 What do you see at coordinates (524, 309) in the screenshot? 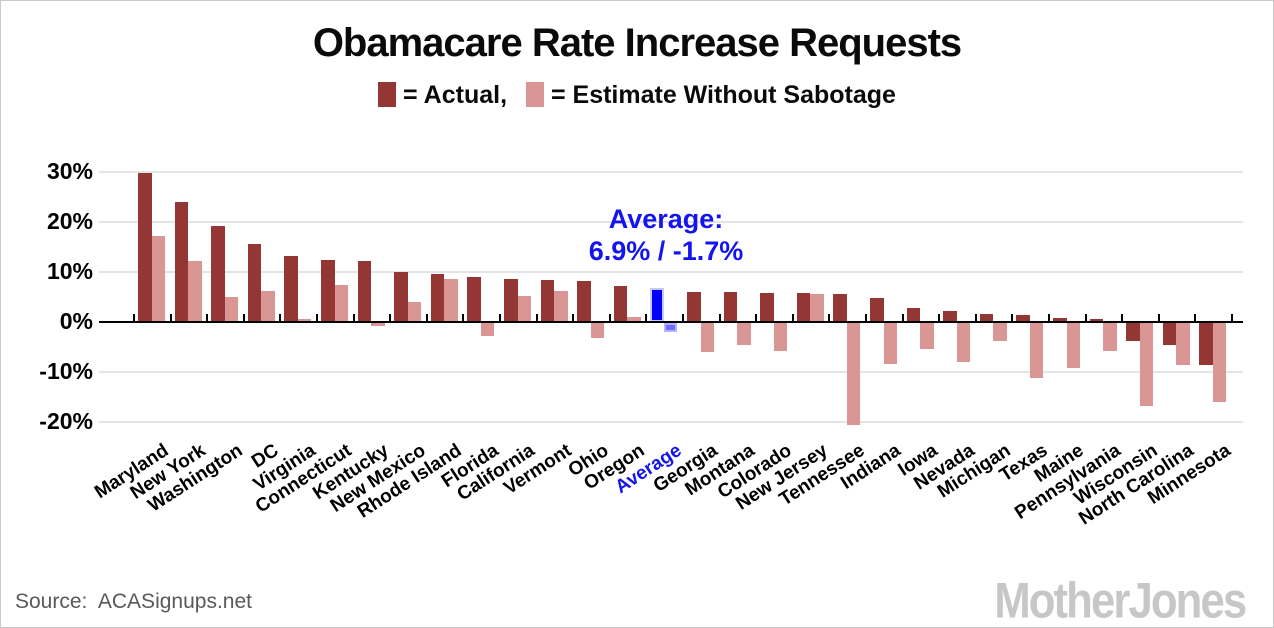
I see `bar-estimate-california` at bounding box center [524, 309].